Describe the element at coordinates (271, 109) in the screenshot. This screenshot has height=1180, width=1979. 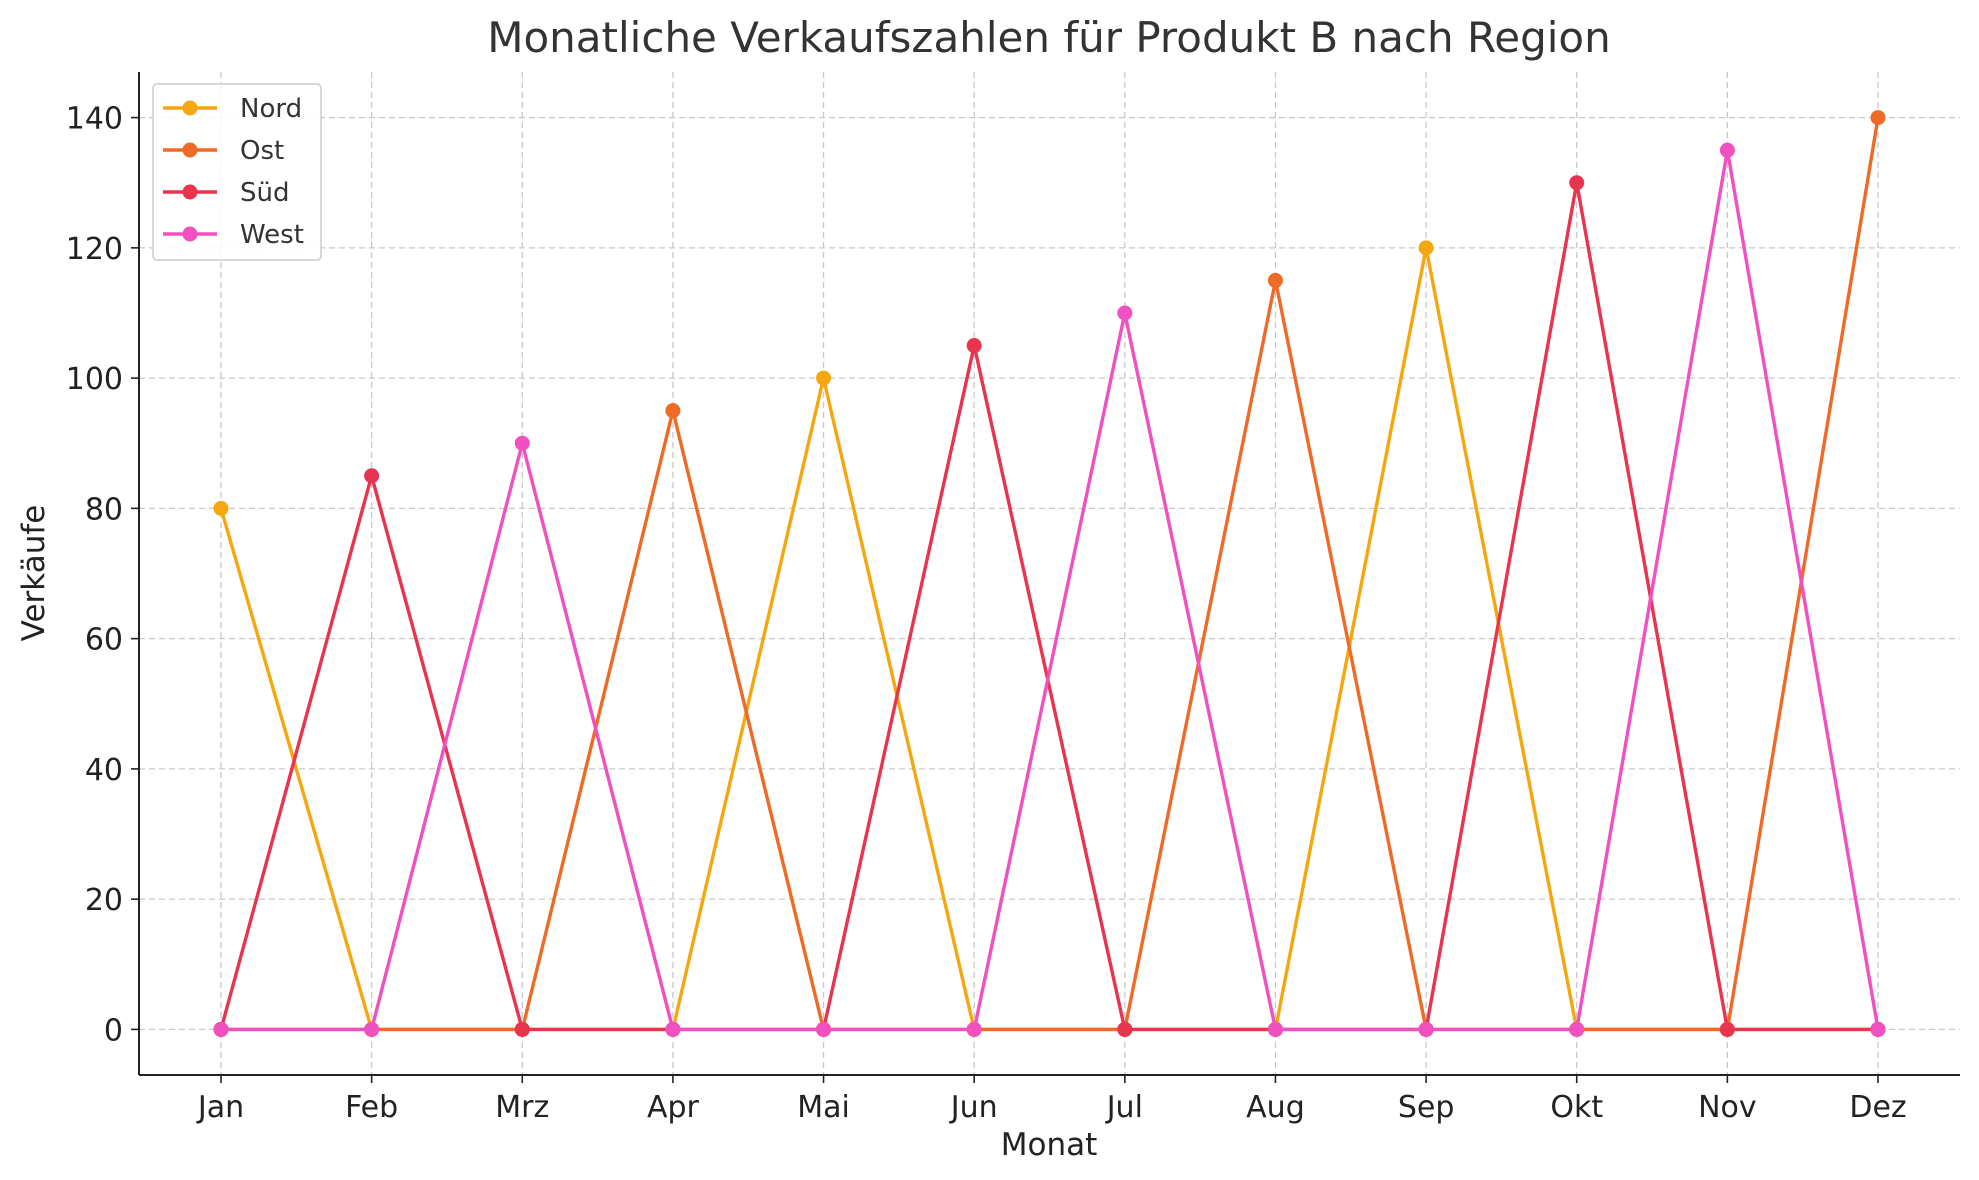
I see `legend-label-nord: Nord` at that location.